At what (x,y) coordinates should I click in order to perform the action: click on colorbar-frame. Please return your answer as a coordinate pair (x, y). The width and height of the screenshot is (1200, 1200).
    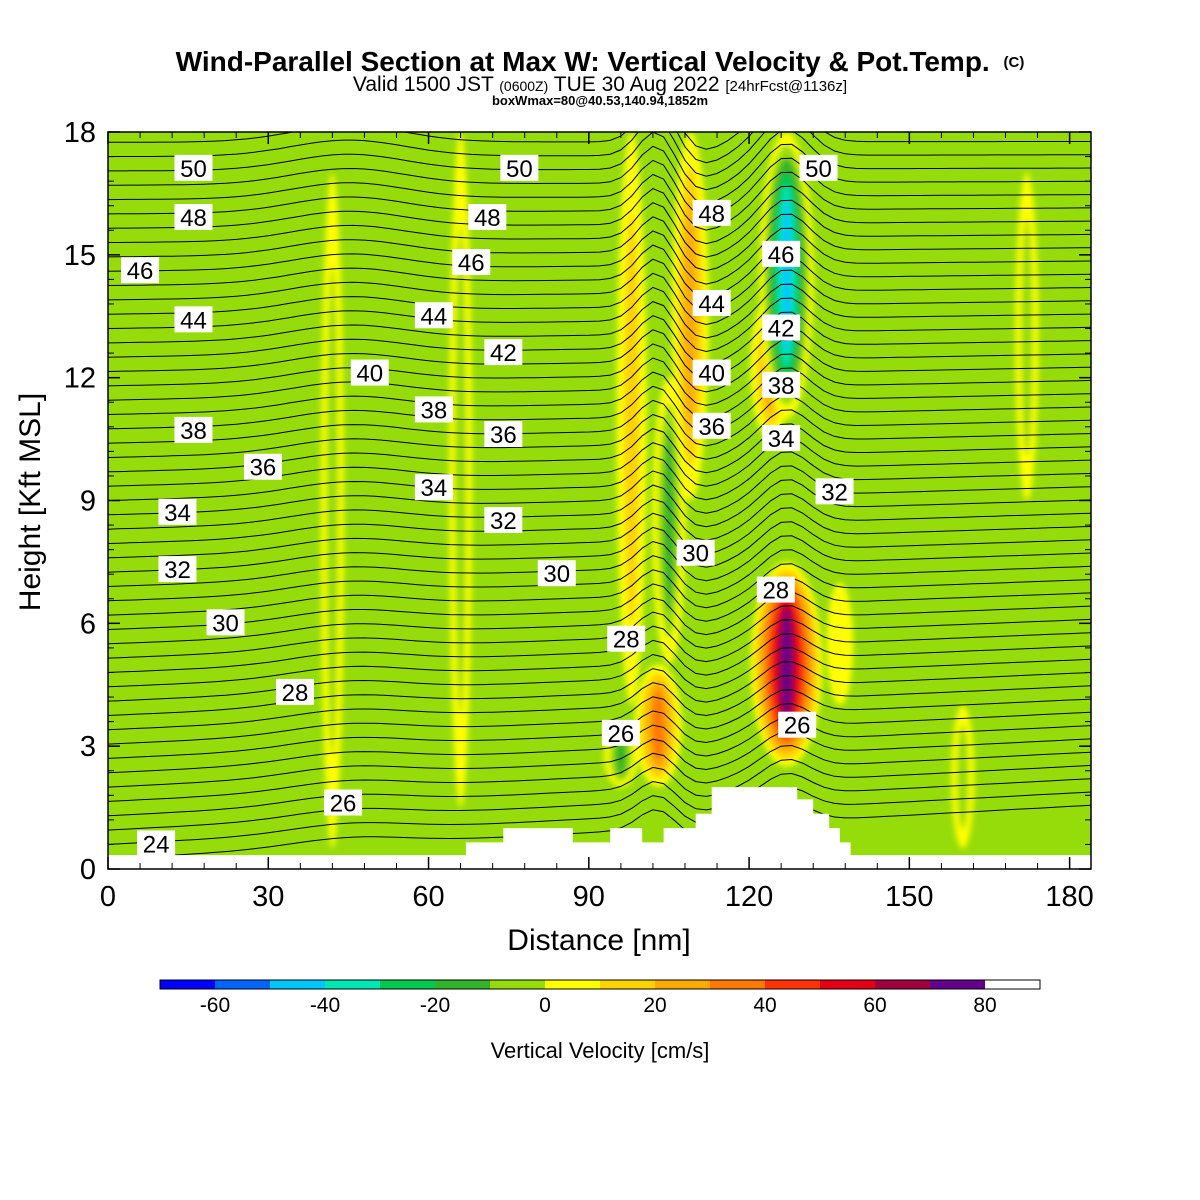
    Looking at the image, I should click on (600, 984).